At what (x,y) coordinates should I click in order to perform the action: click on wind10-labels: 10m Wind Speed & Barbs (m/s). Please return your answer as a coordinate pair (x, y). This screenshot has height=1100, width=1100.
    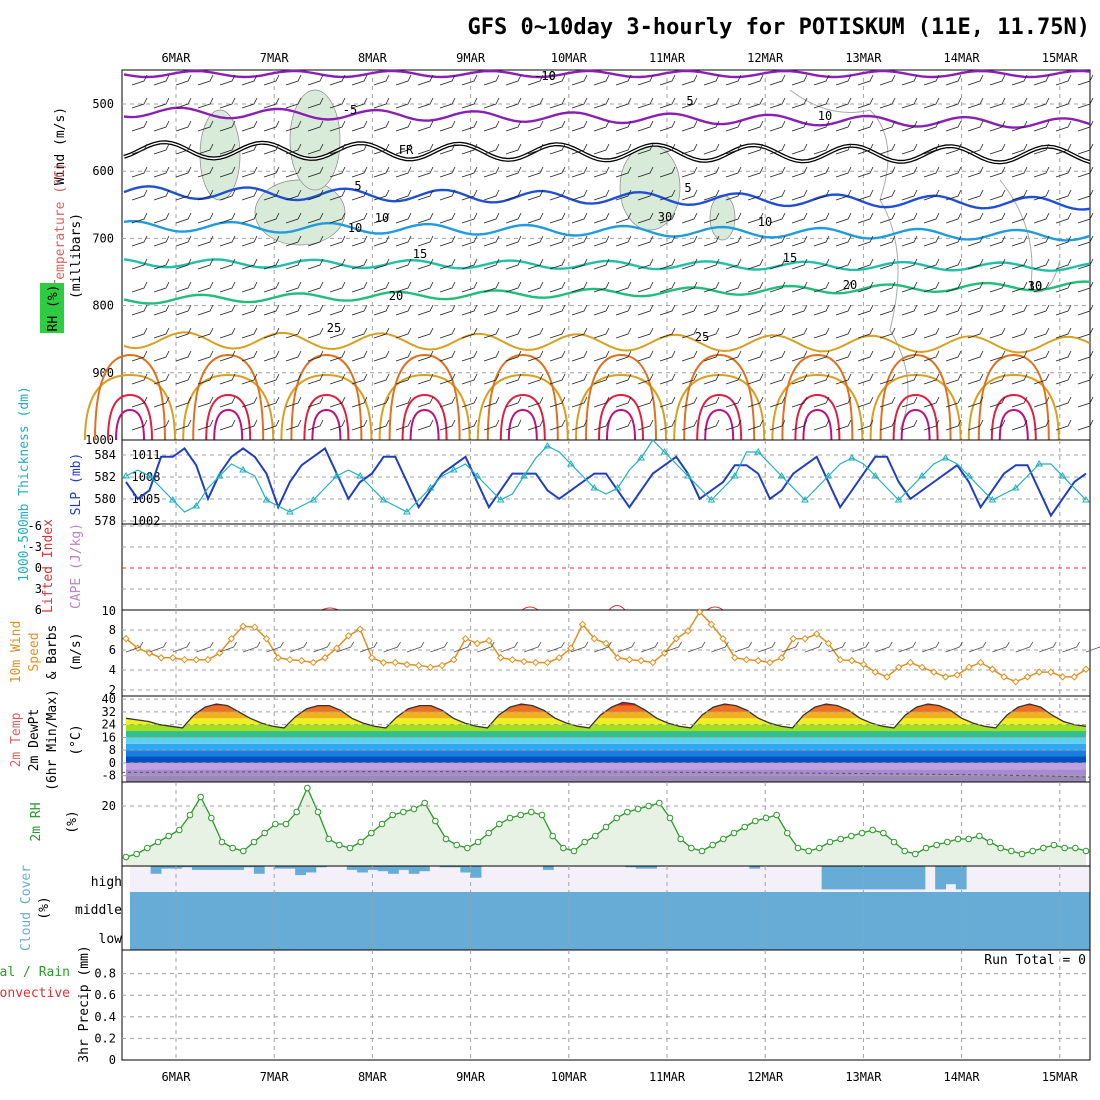
    Looking at the image, I should click on (46, 652).